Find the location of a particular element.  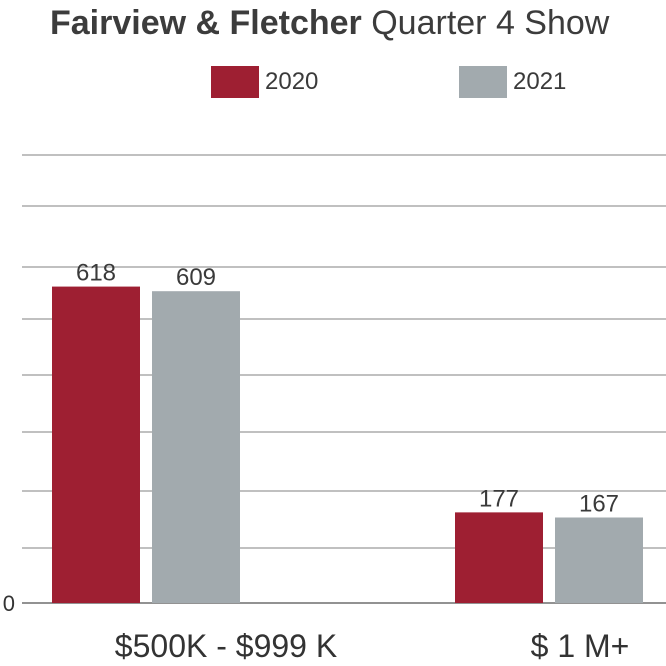

chart-title: Fairview & Fletcher Quarter 4 Show is located at coordinates (329, 23).